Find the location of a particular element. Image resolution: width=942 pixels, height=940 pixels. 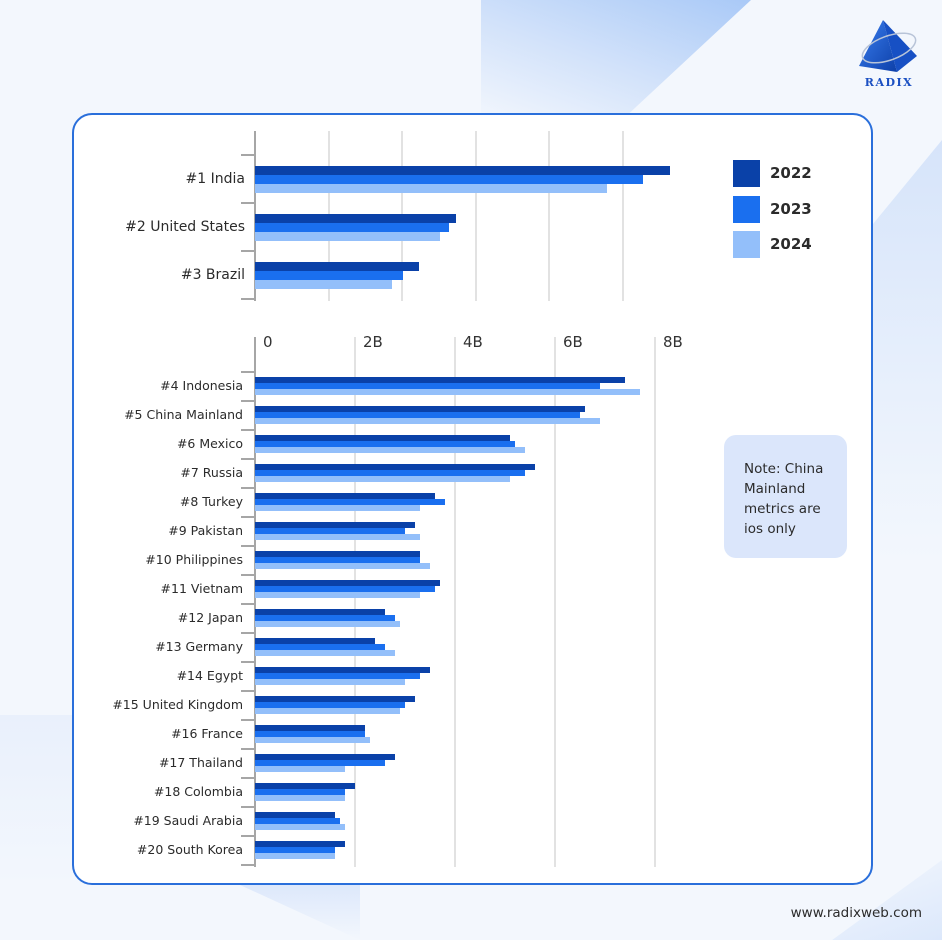

website-url: www.radixweb.com is located at coordinates (856, 913).